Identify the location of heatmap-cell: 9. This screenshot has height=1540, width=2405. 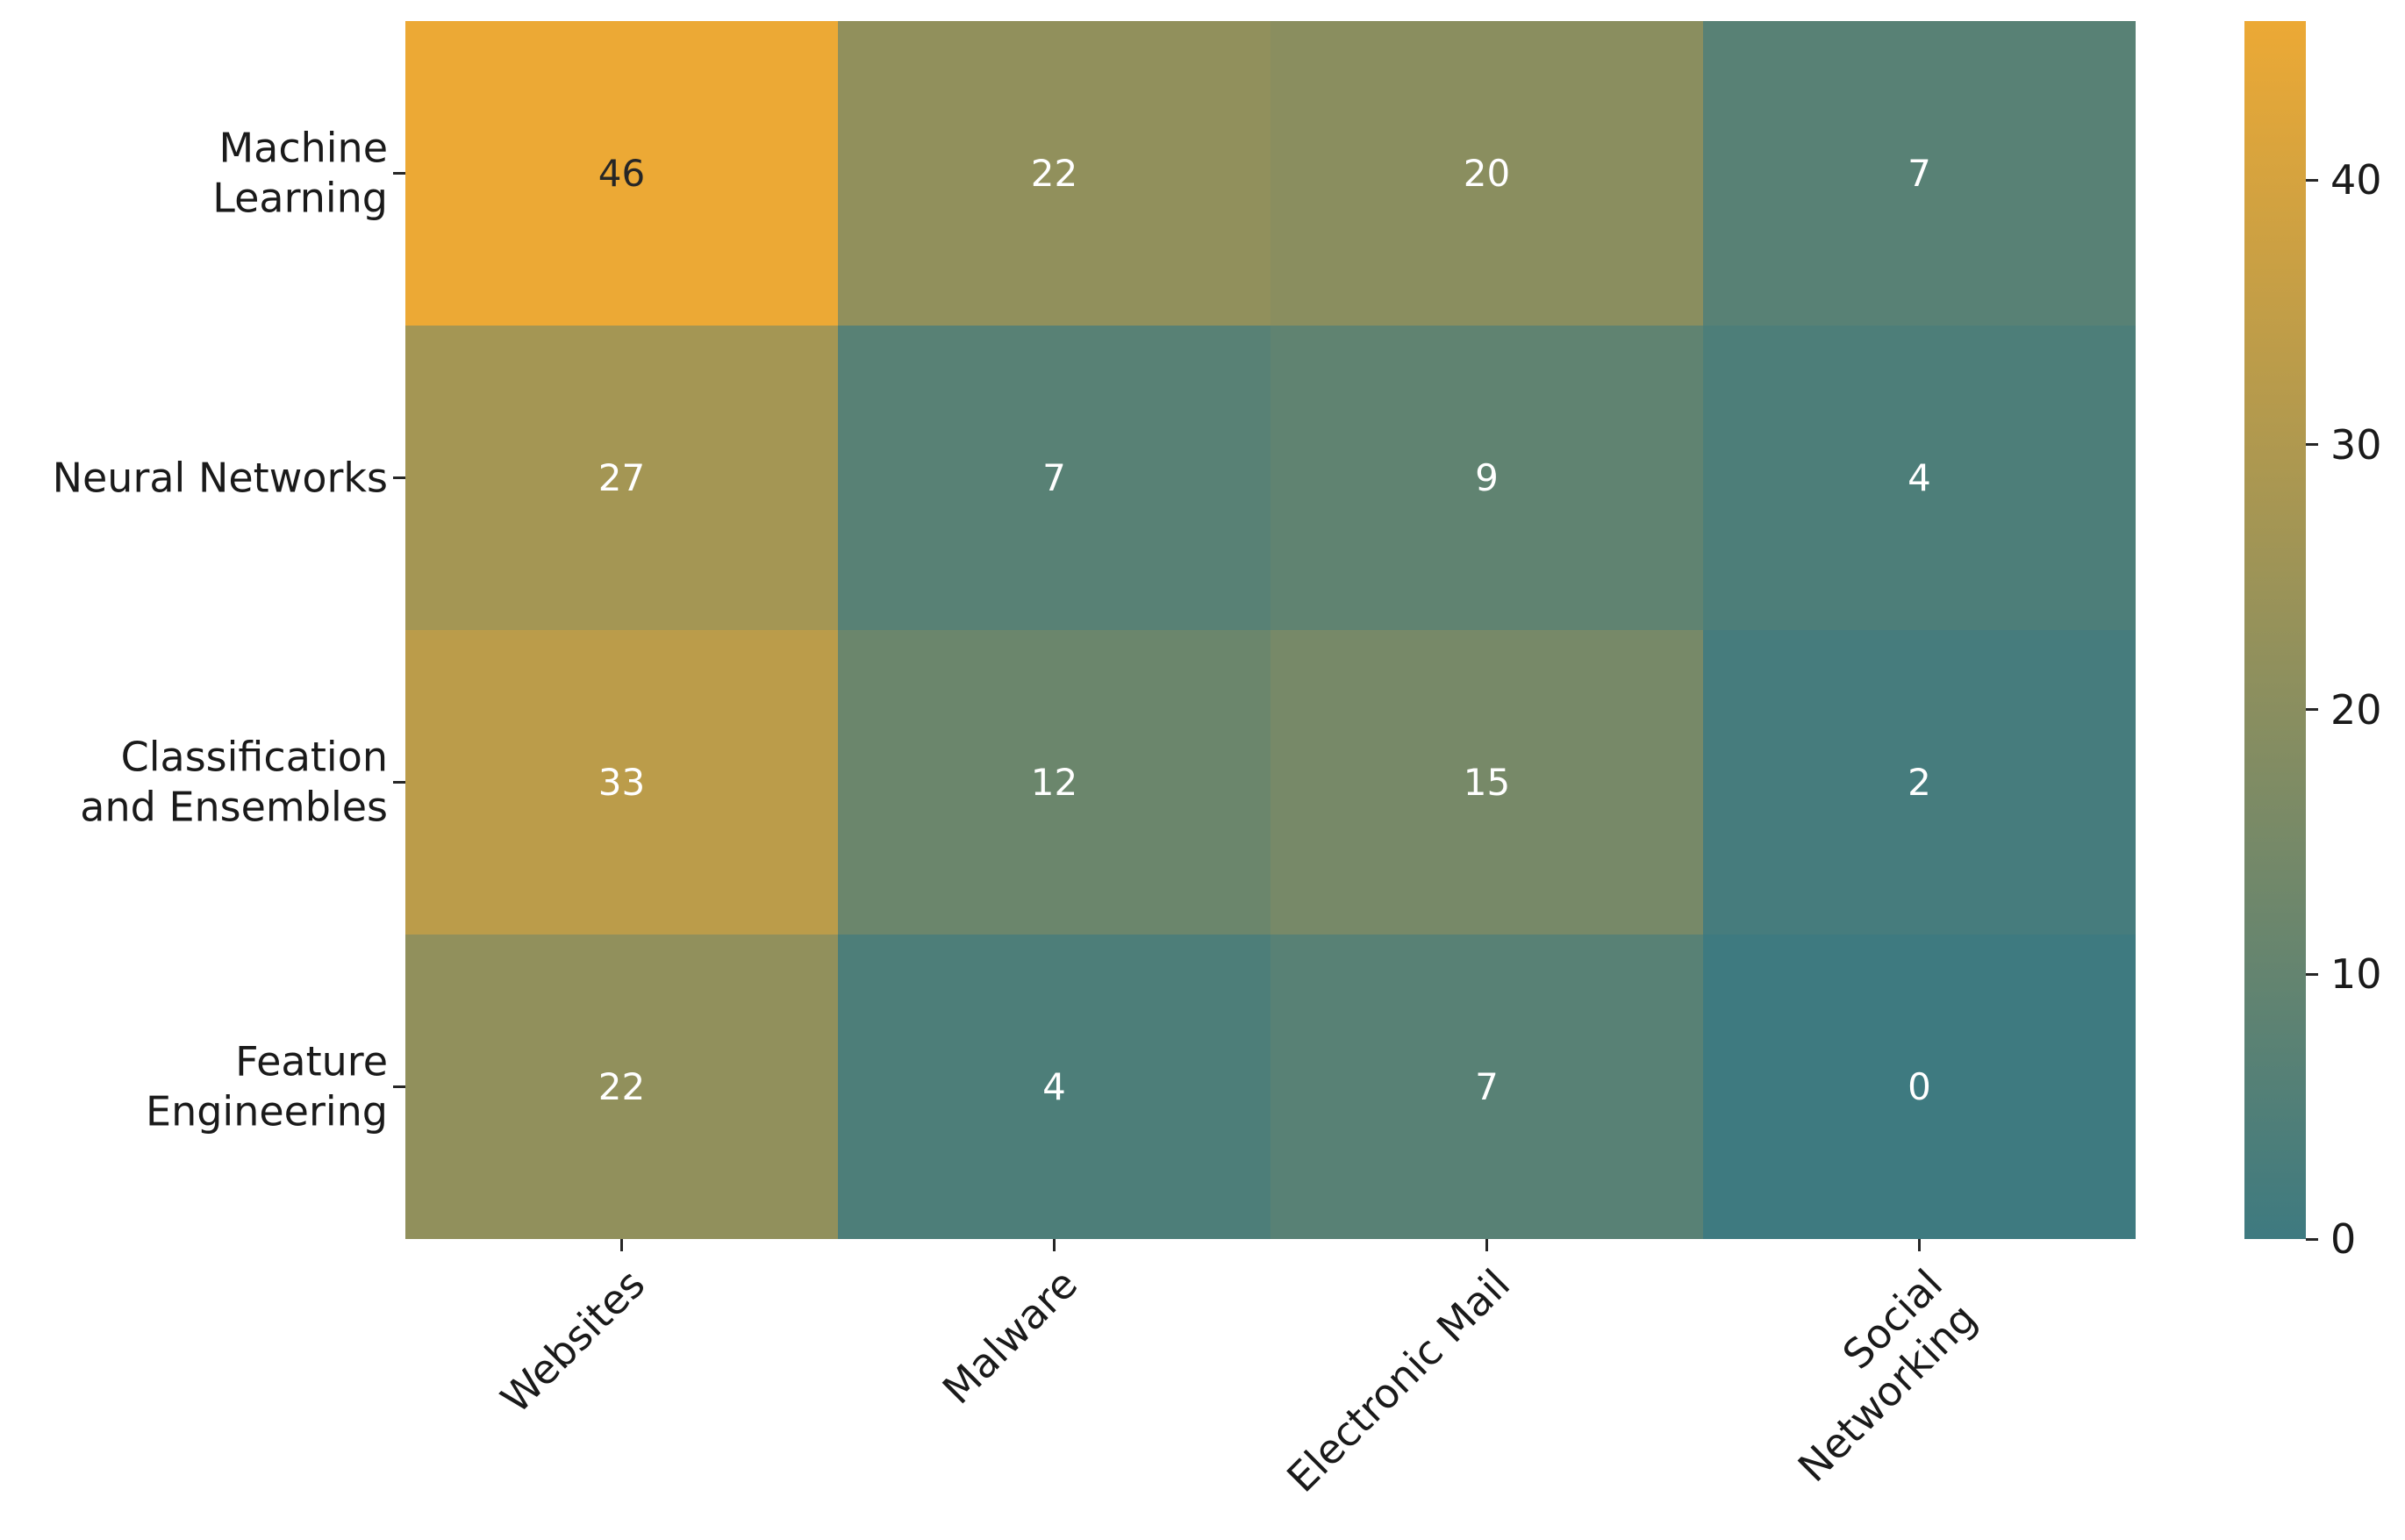
(1486, 478).